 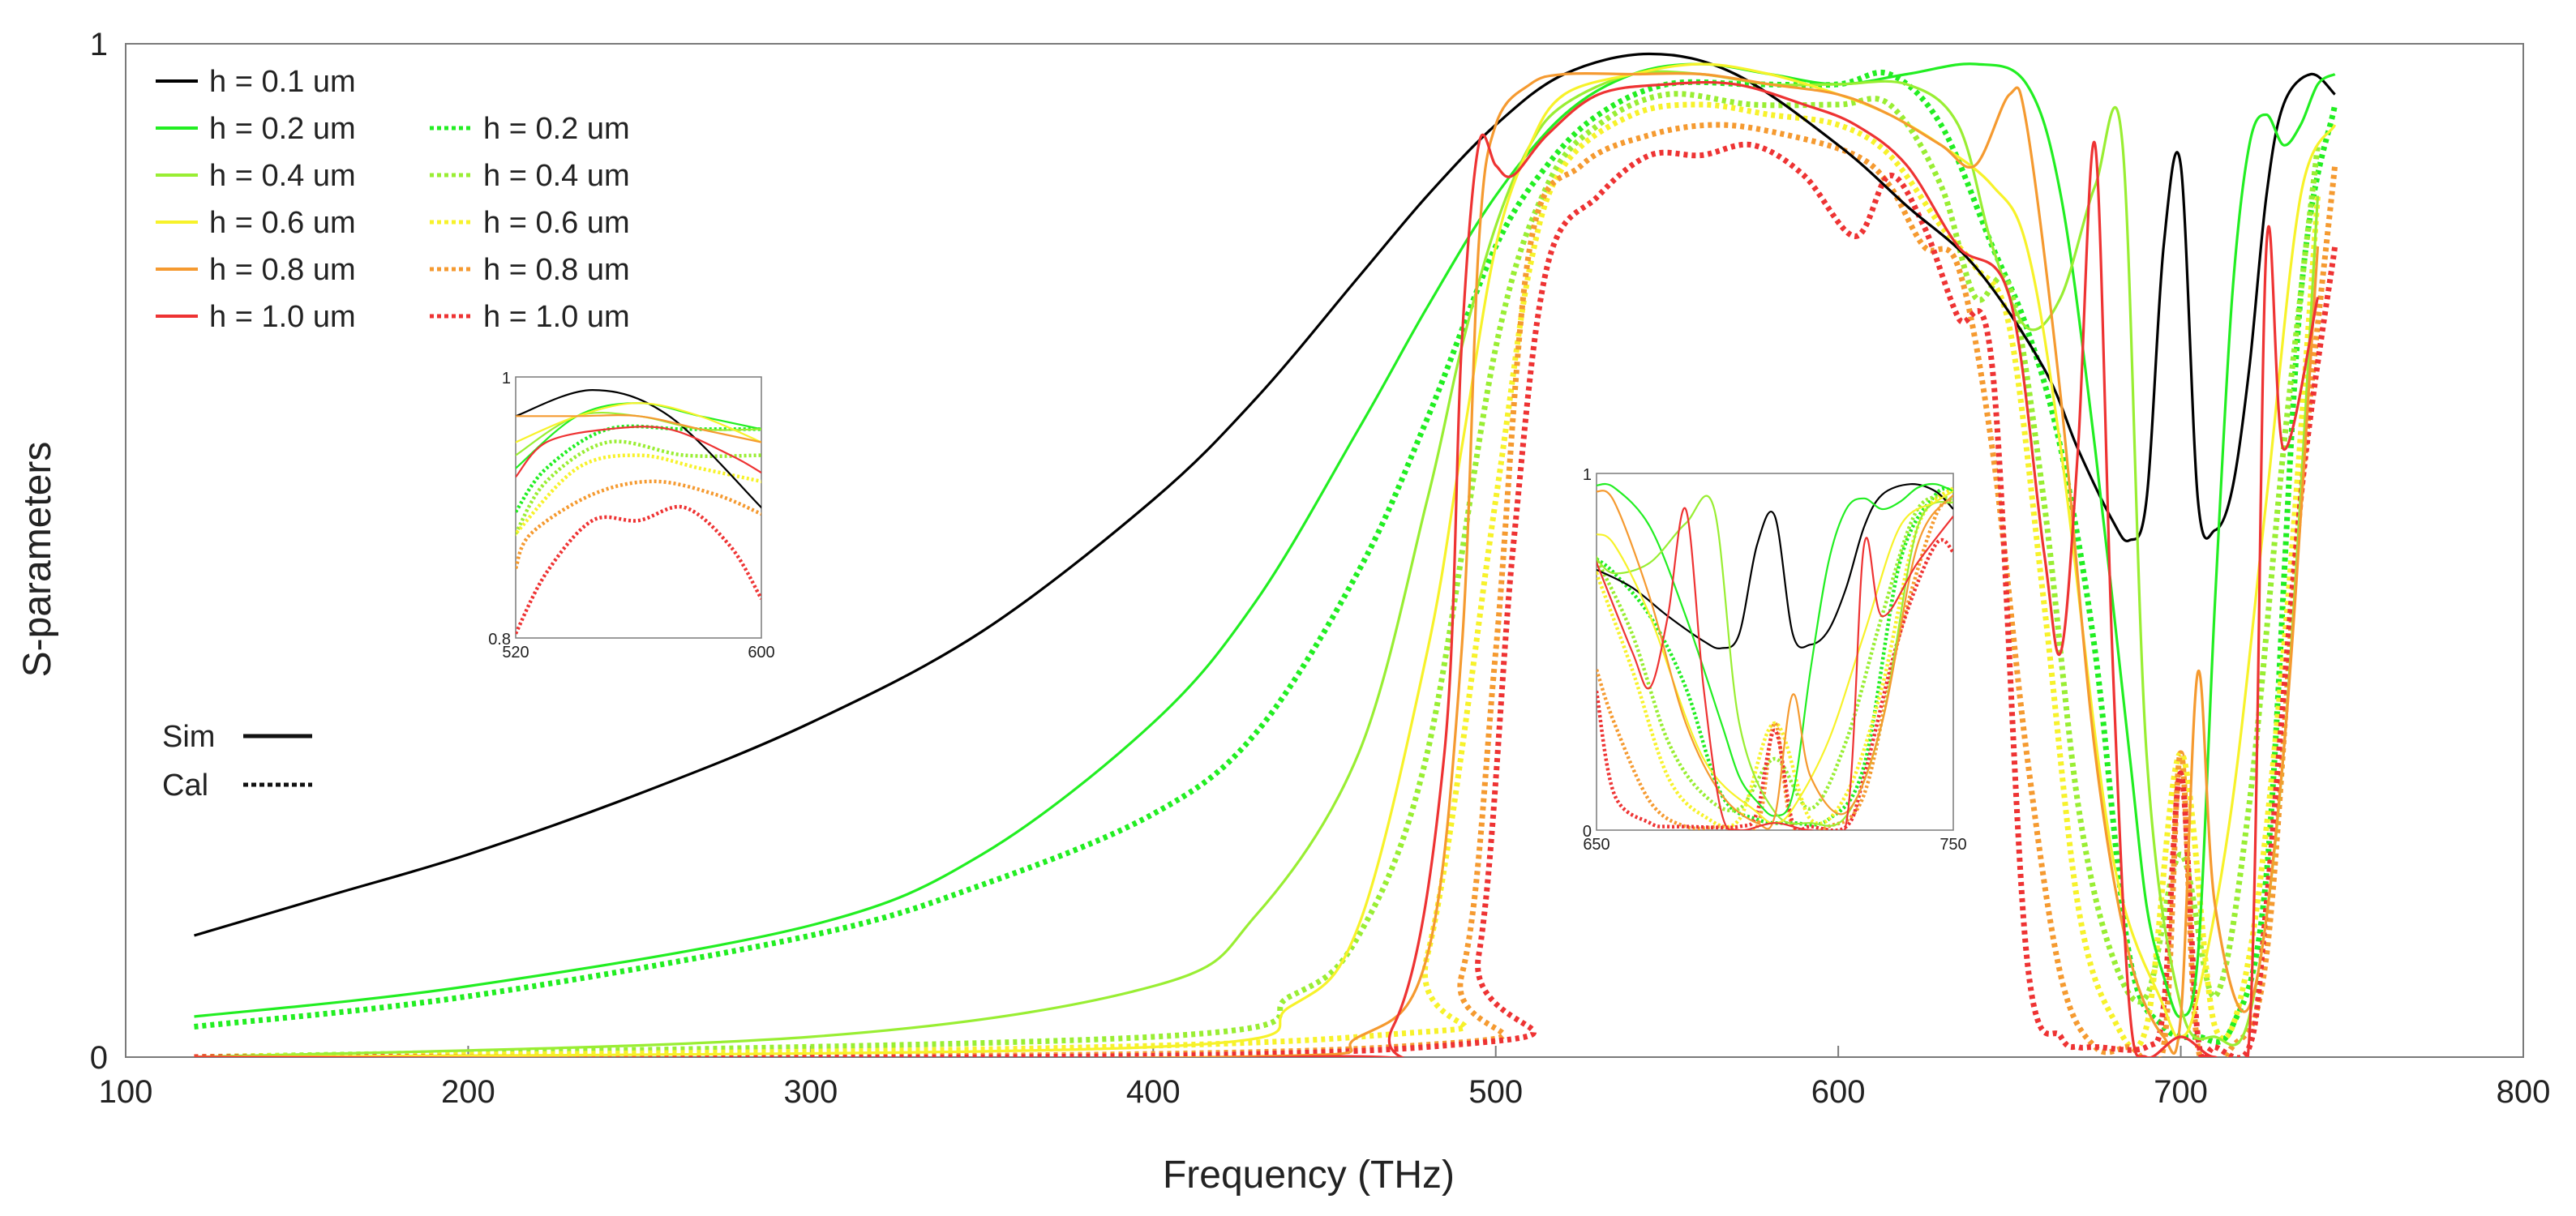 I want to click on inset2-series-h08s, so click(x=1775, y=660).